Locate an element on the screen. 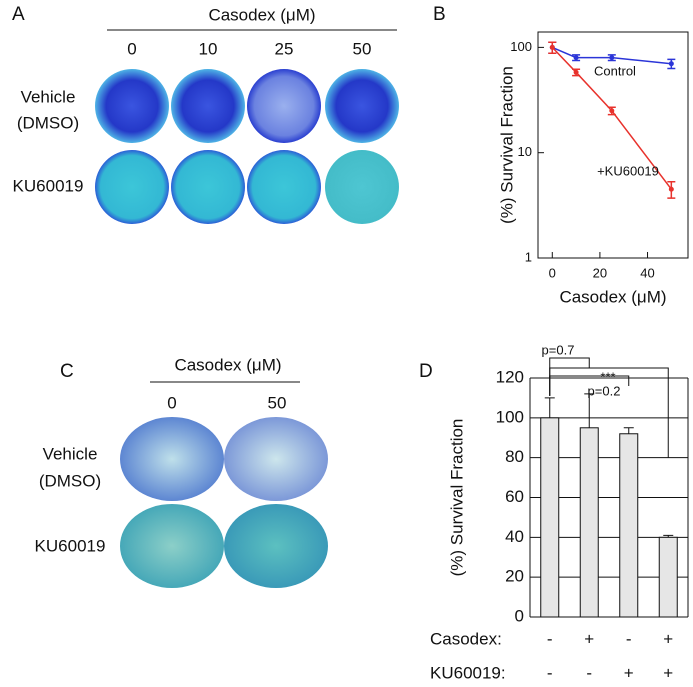  y-tick-label: 1 is located at coordinates (528, 256).